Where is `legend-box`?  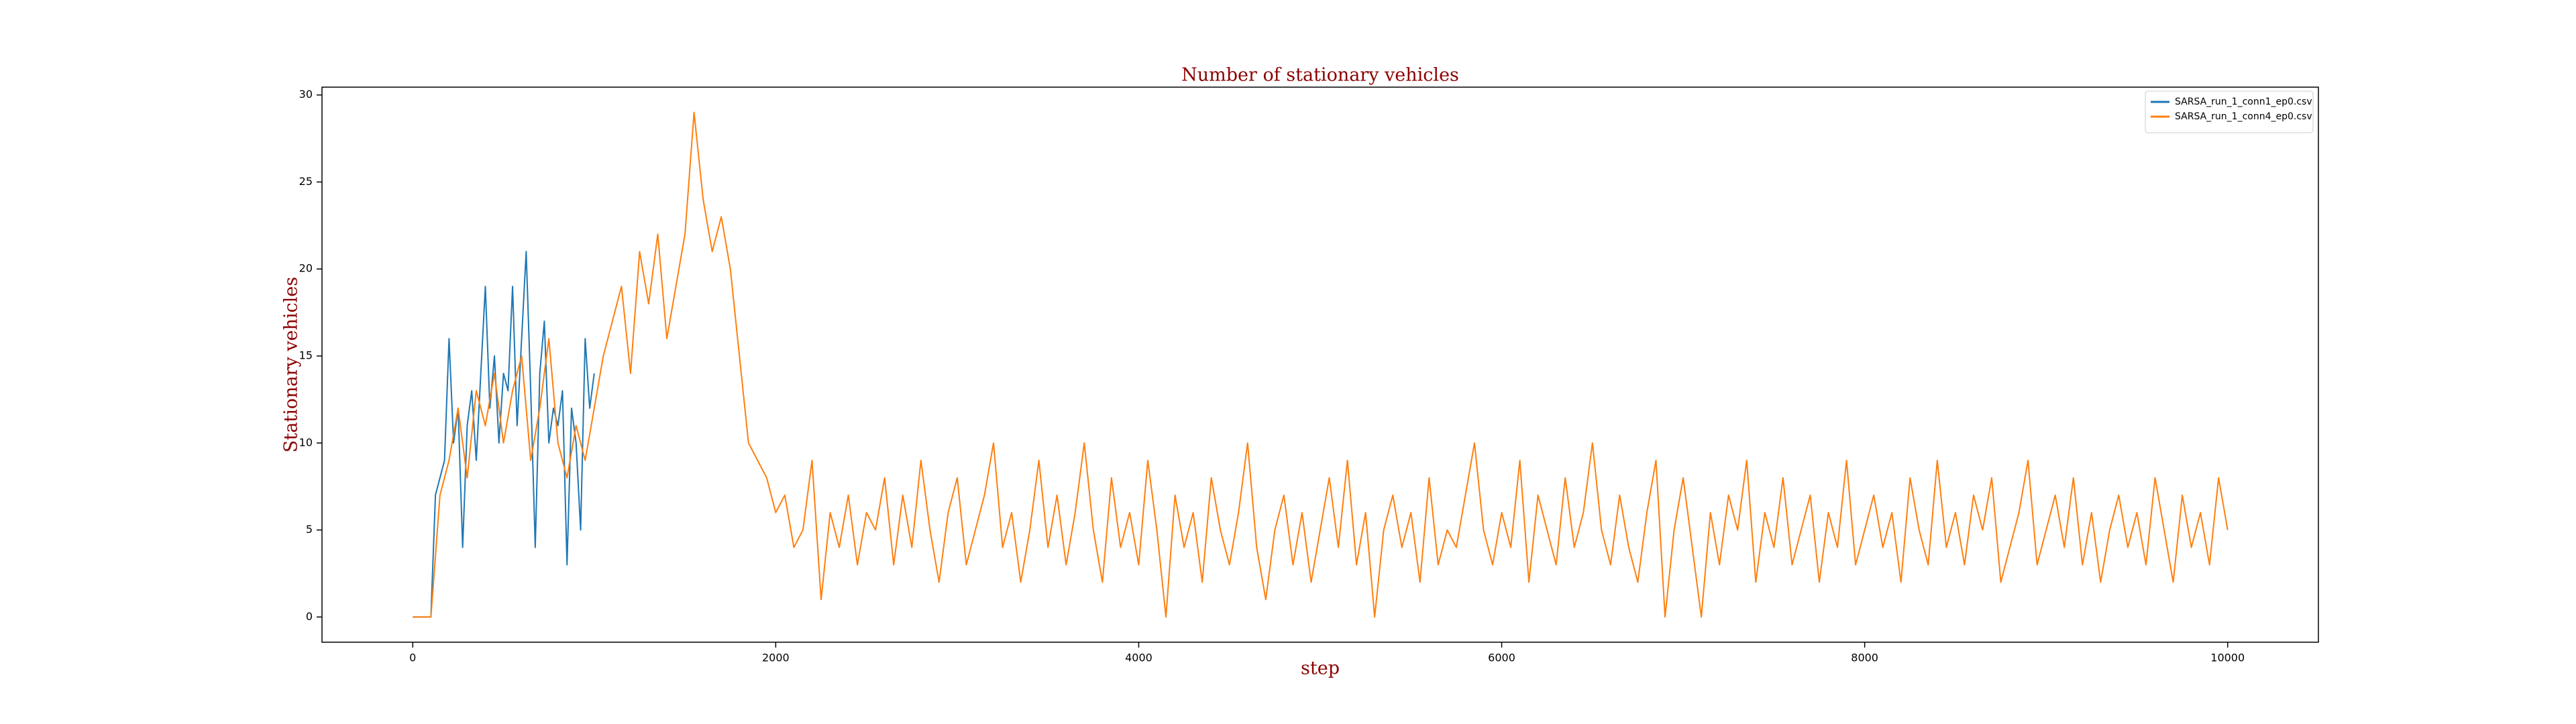 legend-box is located at coordinates (2229, 112).